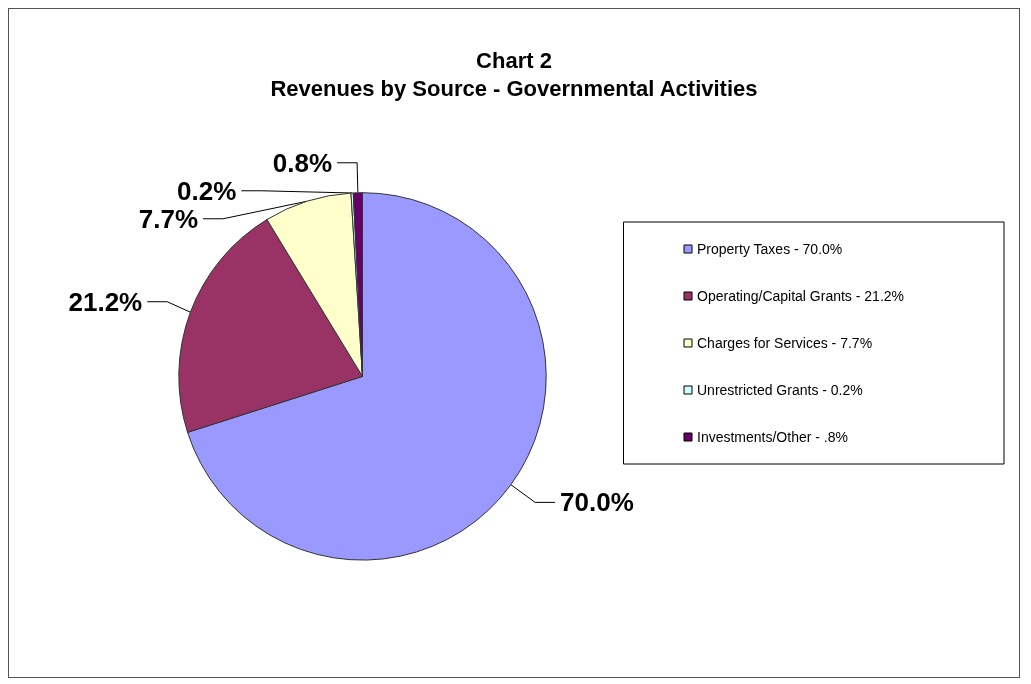 The image size is (1031, 684). Describe the element at coordinates (772, 437) in the screenshot. I see `legend-label: Investments/Other - .8%` at that location.